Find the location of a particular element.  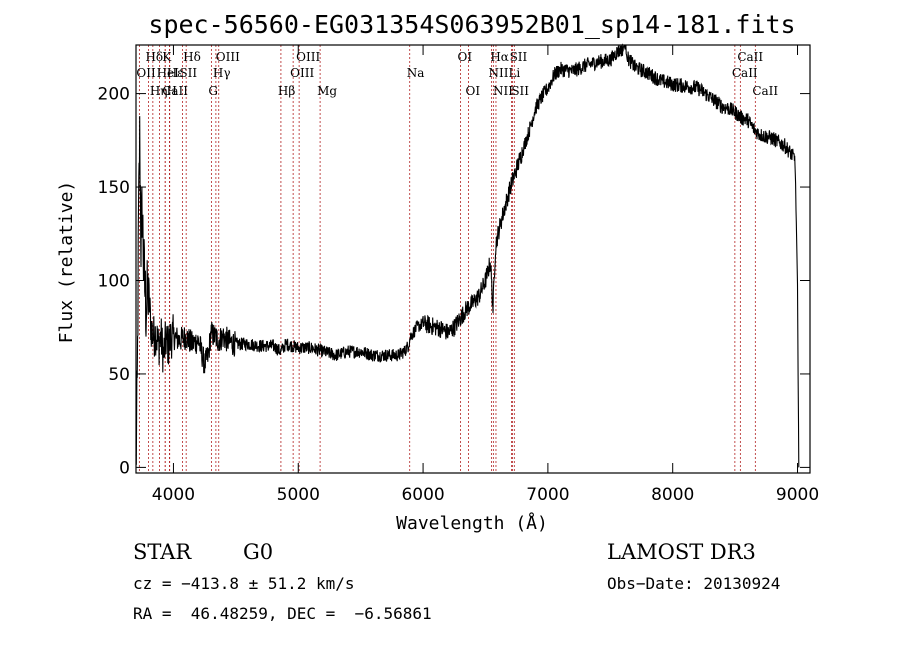

line-label-14: OIII is located at coordinates (308, 57).